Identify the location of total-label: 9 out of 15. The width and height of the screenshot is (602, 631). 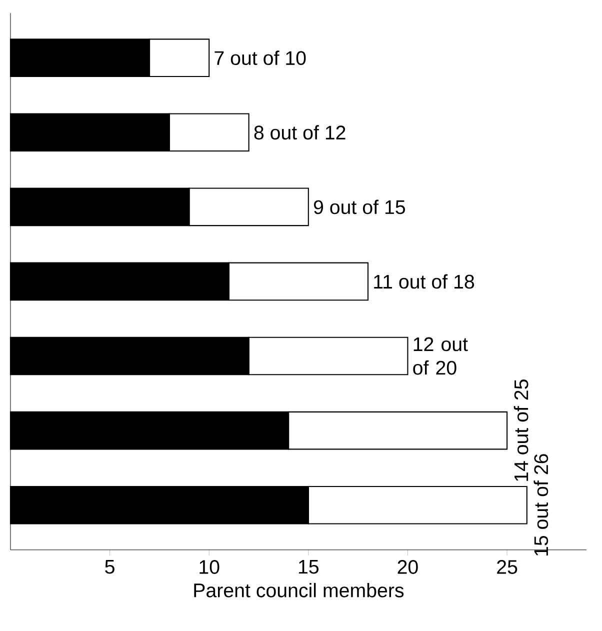
(359, 207).